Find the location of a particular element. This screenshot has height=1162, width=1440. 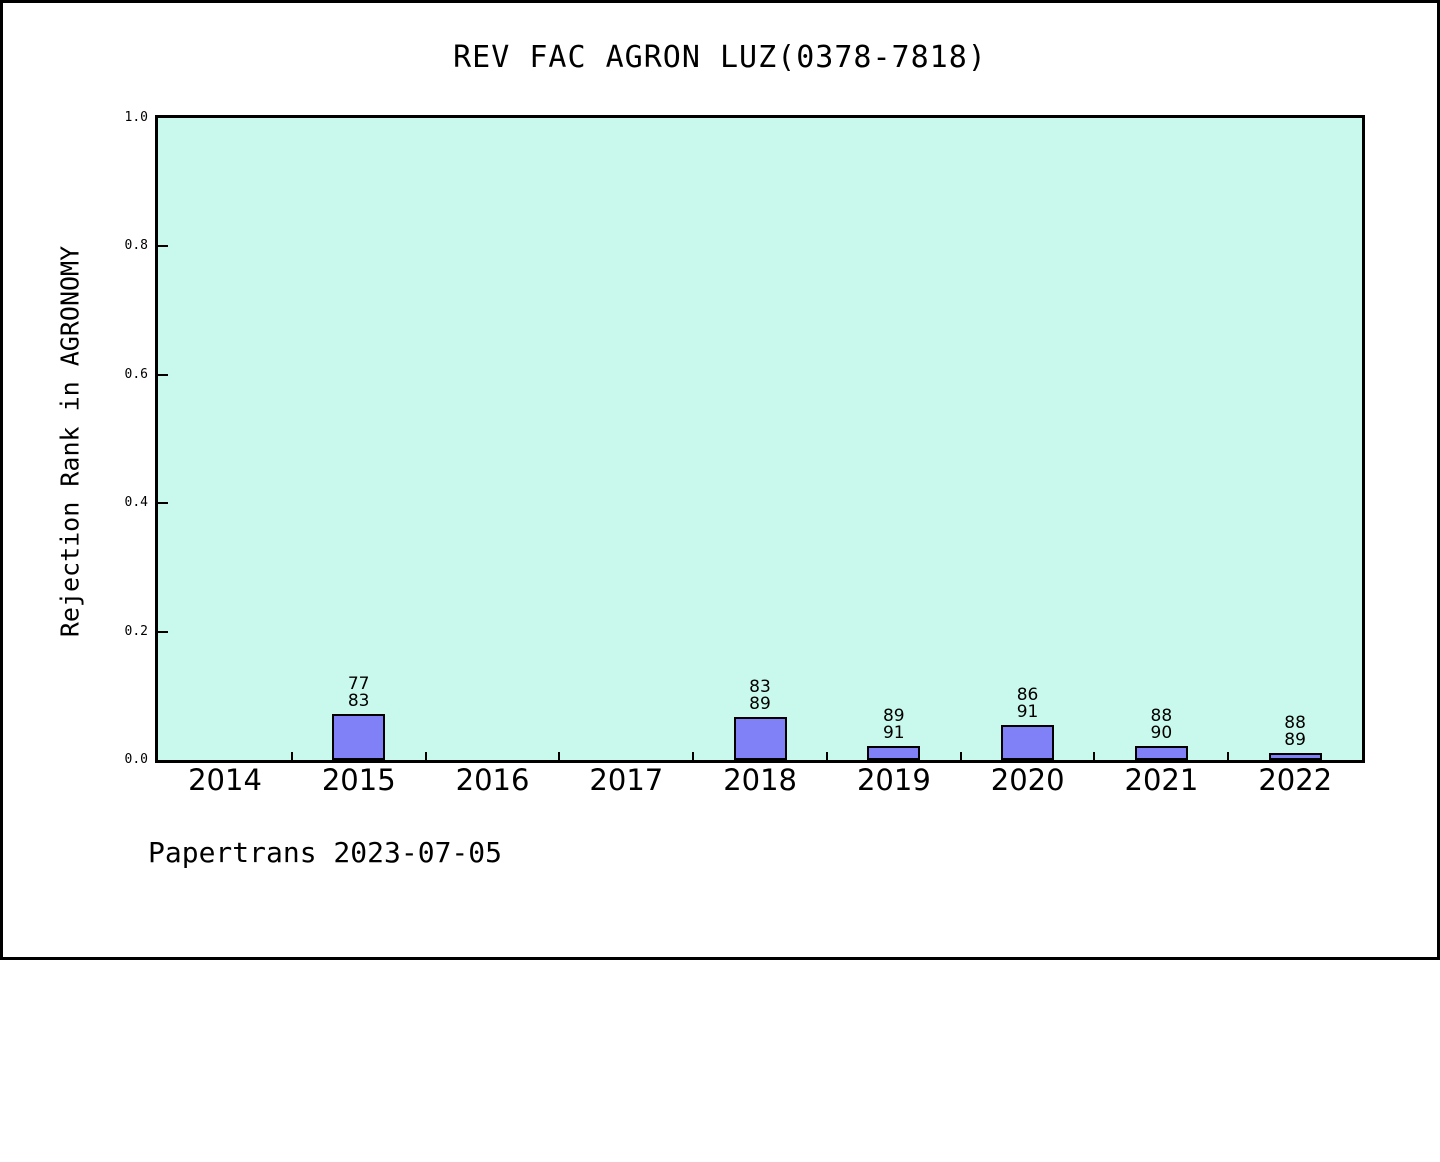

y-tick-label: 0.6 is located at coordinates (136, 374).